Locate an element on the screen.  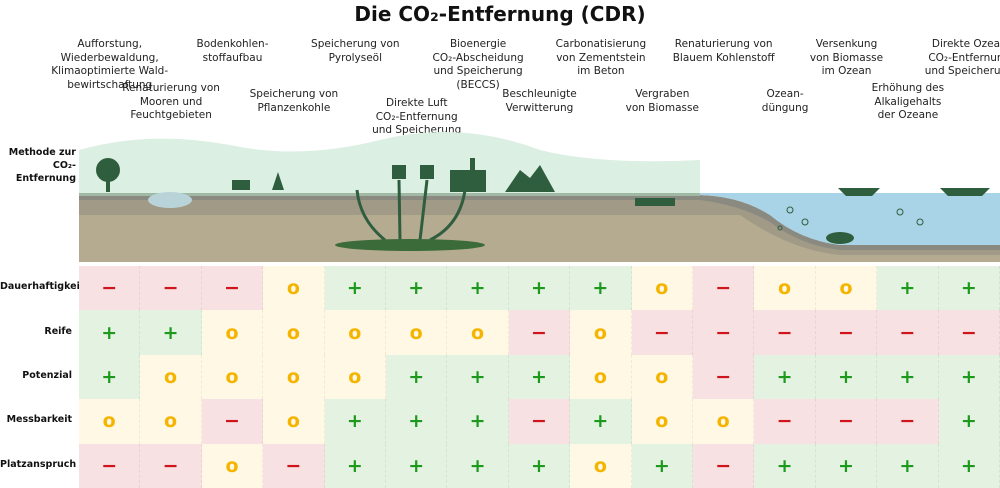
side-header: Methode zur CO₂-Entfernung is located at coordinates (38, 165).